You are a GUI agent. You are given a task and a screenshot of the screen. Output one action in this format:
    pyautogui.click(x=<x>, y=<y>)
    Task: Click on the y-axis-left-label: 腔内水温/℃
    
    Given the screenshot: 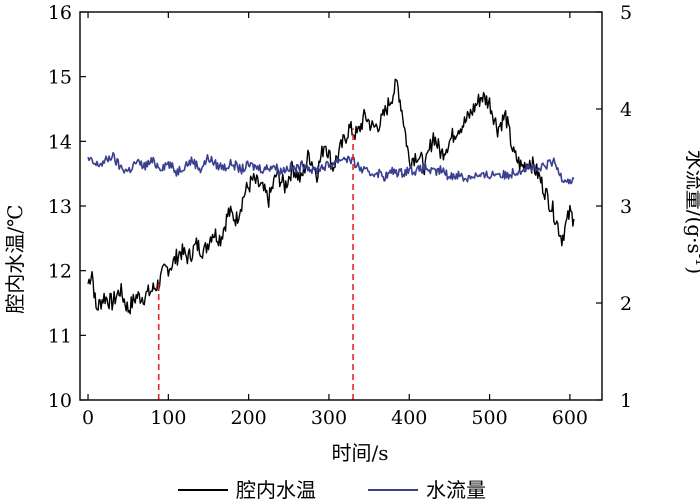 What is the action you would take?
    pyautogui.click(x=15, y=258)
    